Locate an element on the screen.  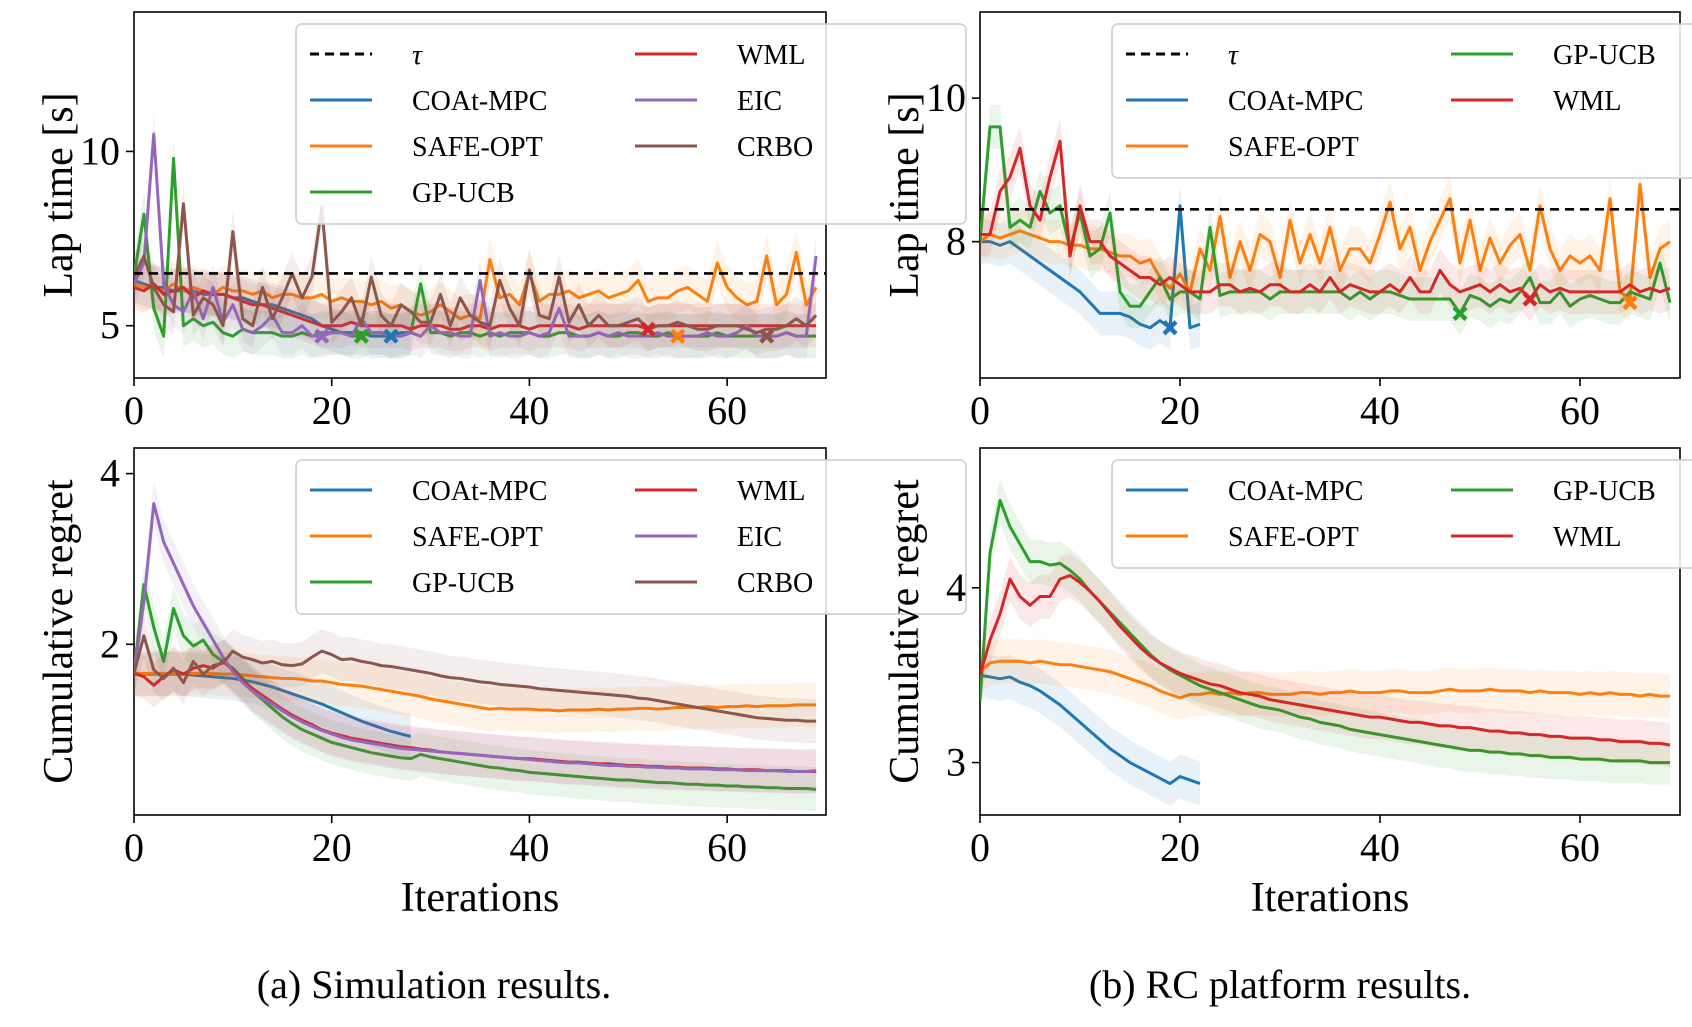
y-tick-label: 3 is located at coordinates (956, 762).